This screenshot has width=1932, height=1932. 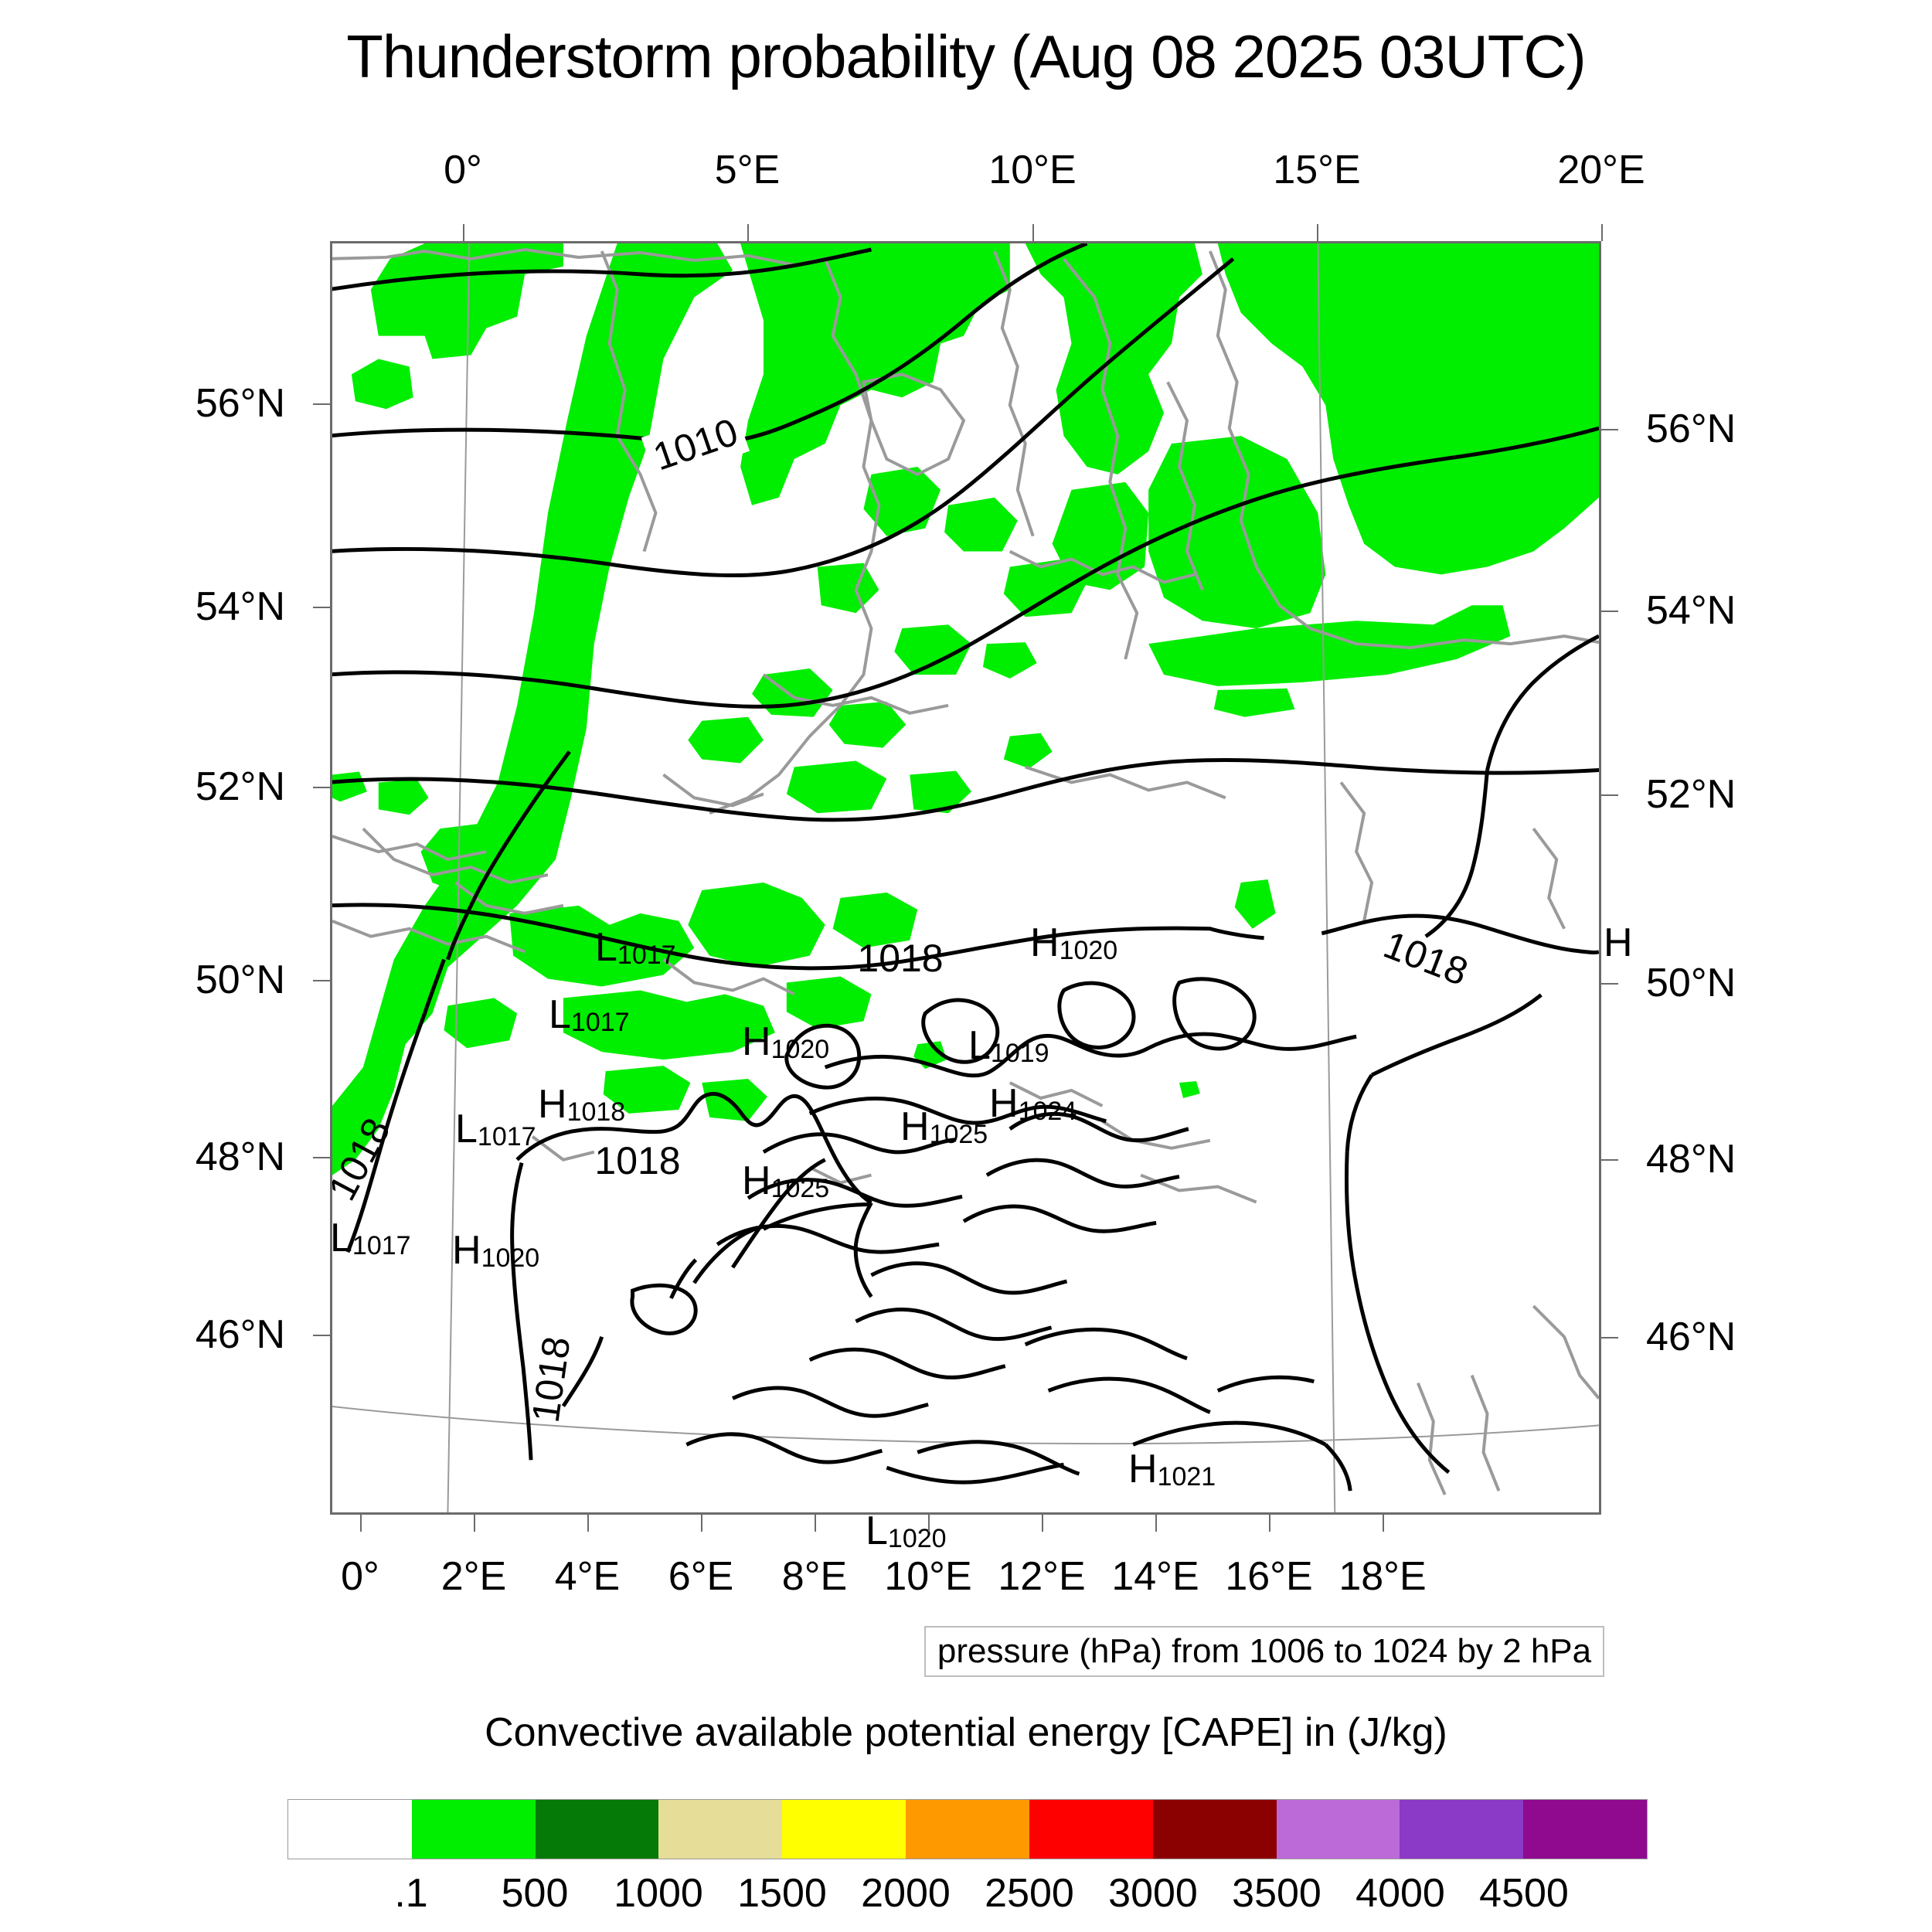 What do you see at coordinates (1042, 1576) in the screenshot?
I see `lon-tick-label-bottom-6: 12°E` at bounding box center [1042, 1576].